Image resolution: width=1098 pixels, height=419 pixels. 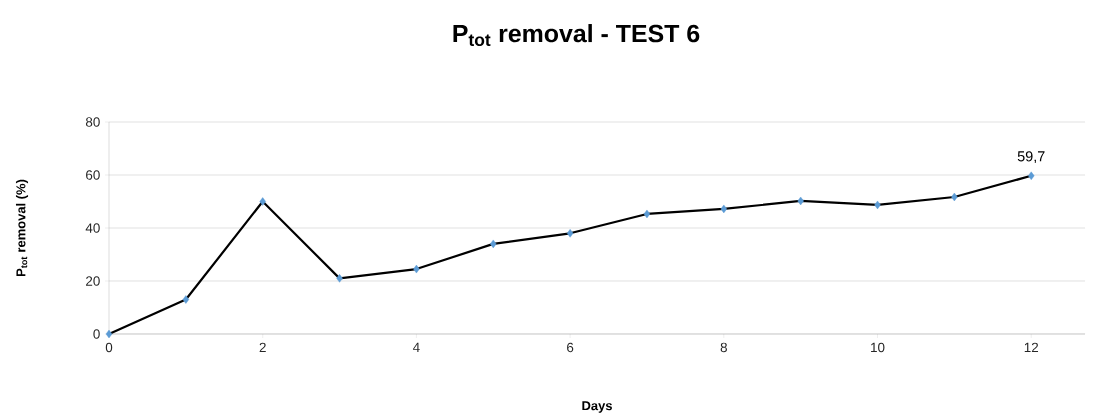 I want to click on x-tick-label: 12, so click(x=1031, y=347).